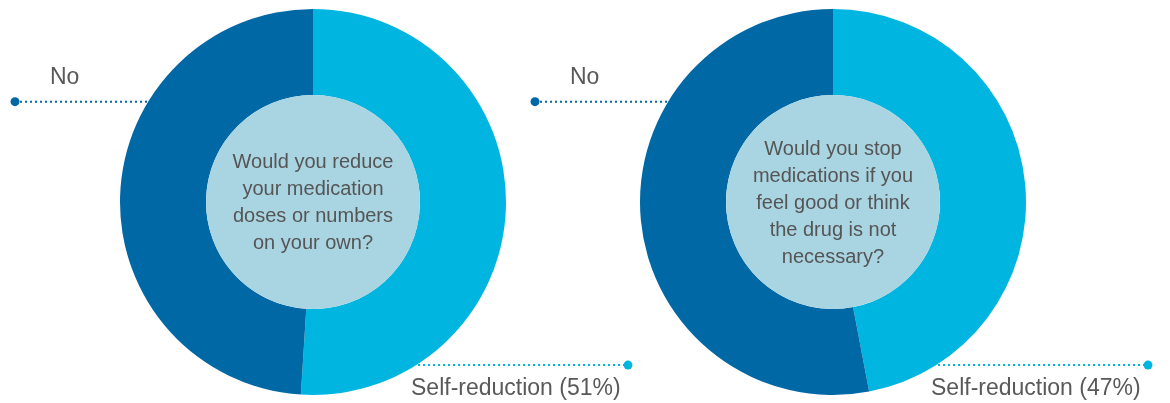  Describe the element at coordinates (516, 387) in the screenshot. I see `legend-label: Self-reduction (51%)` at that location.